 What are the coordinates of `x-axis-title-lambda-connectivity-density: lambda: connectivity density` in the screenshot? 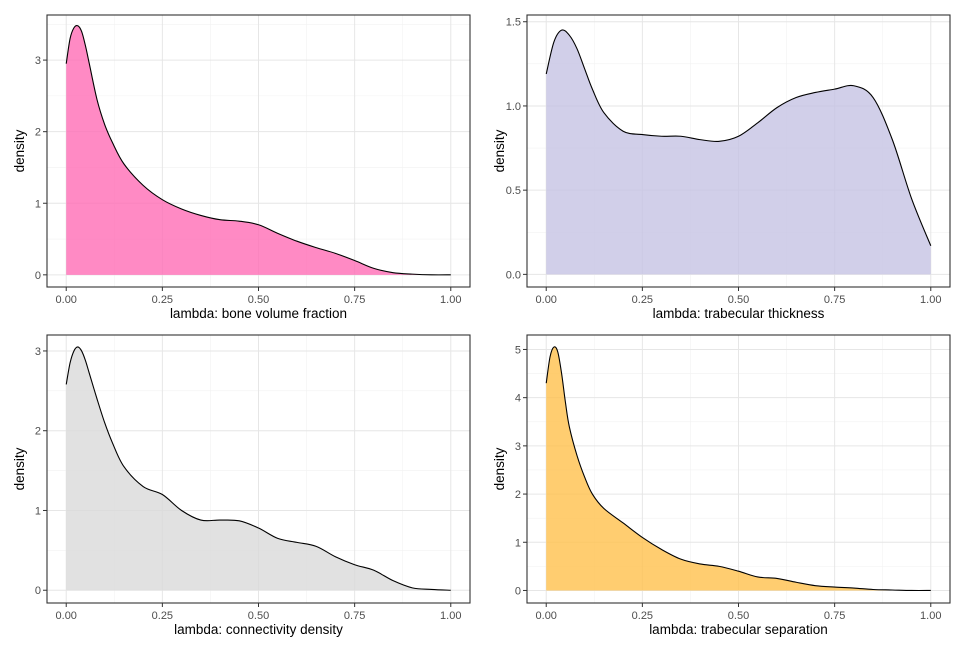 It's located at (258, 629).